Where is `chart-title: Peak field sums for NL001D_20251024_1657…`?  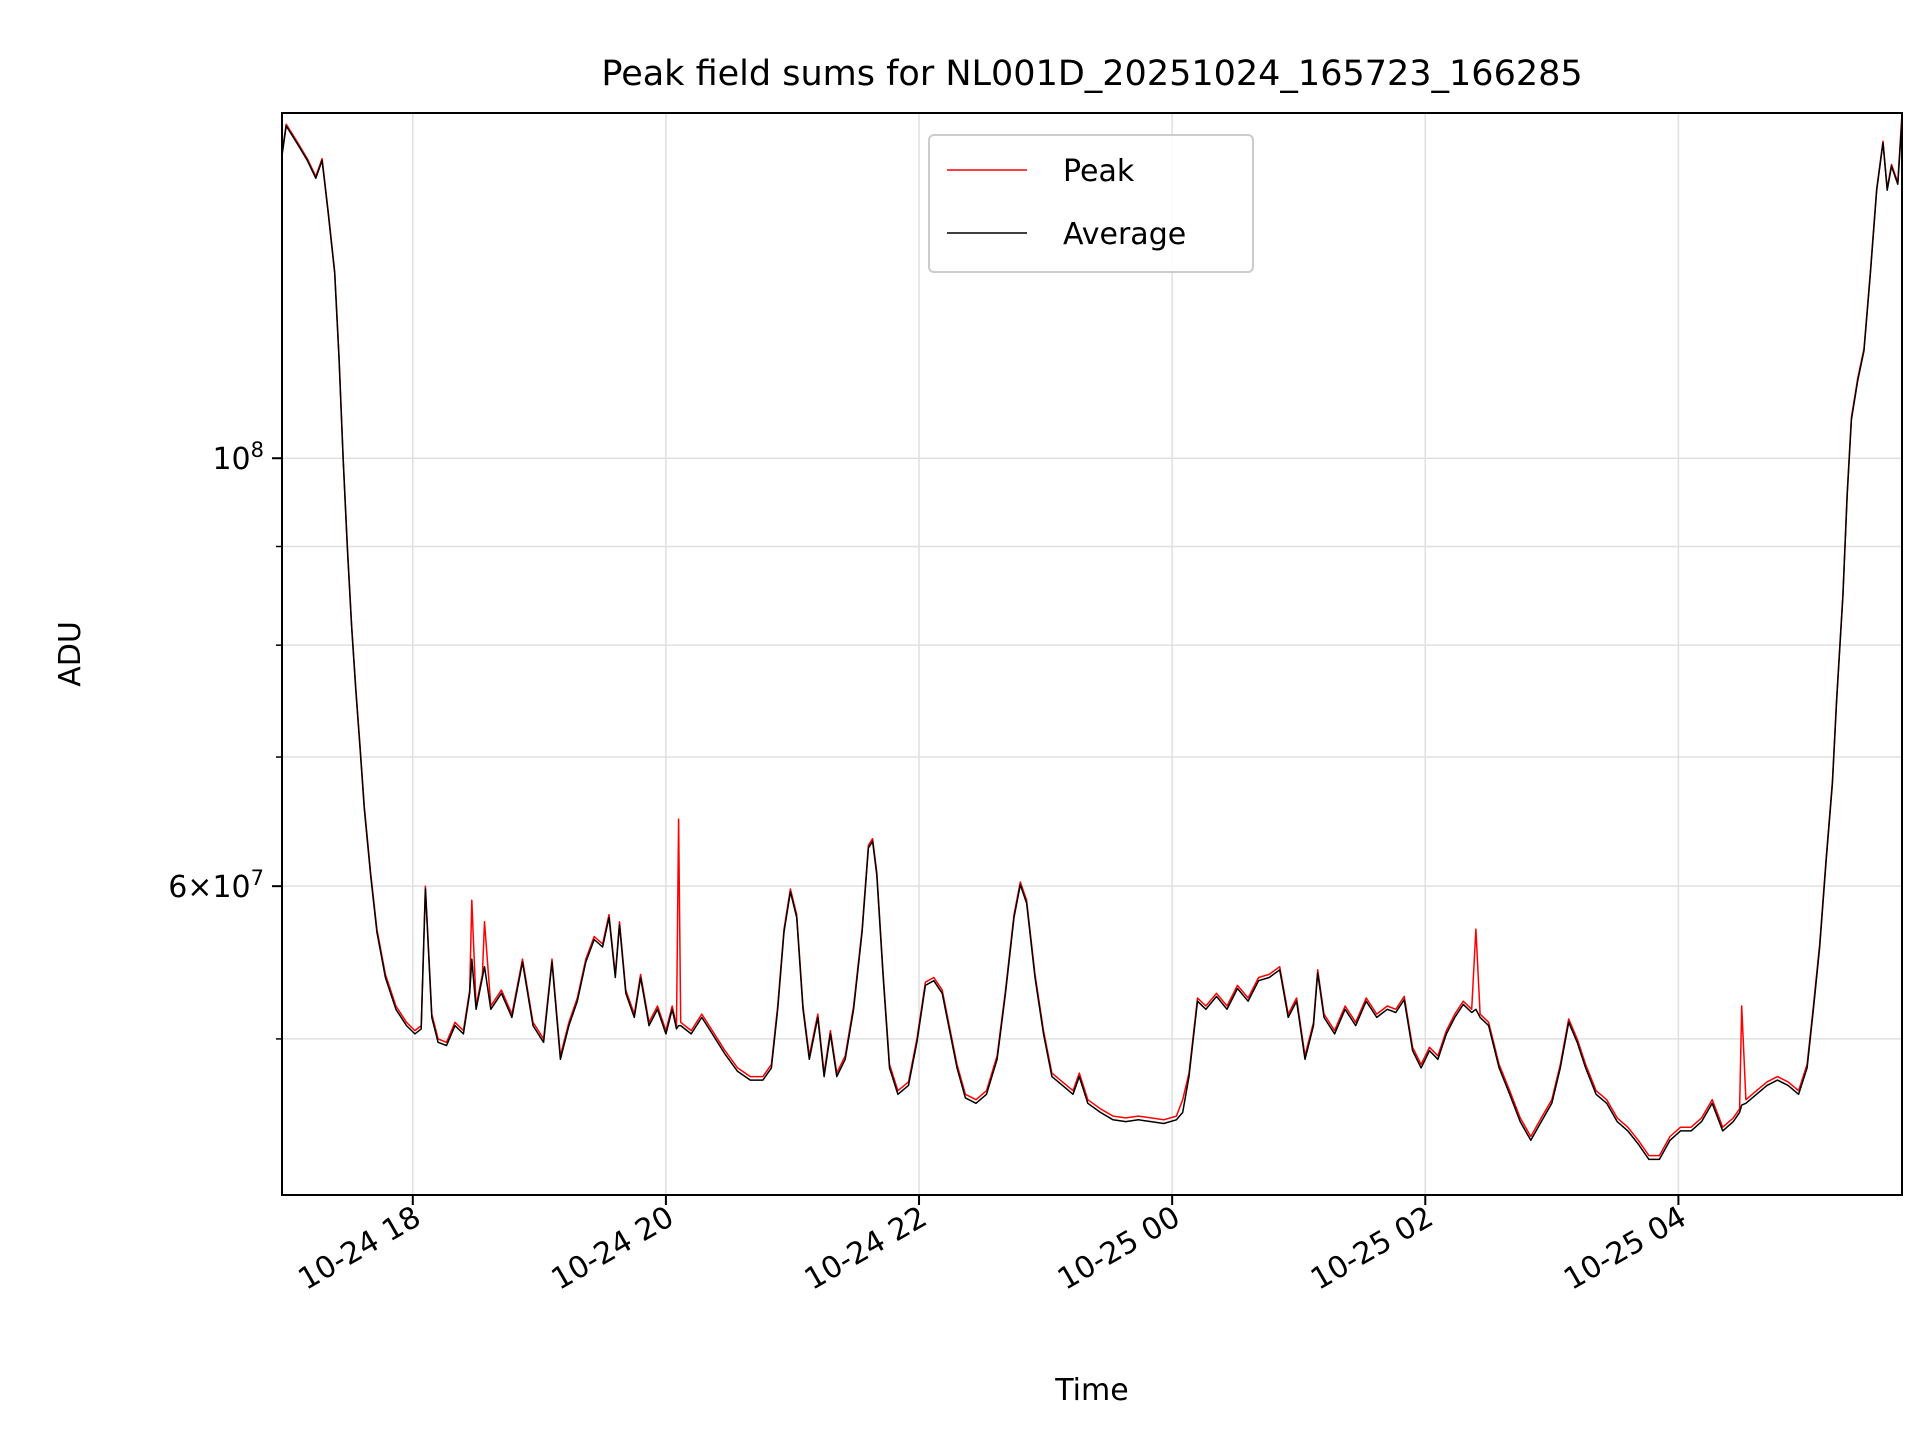 chart-title: Peak field sums for NL001D_20251024_1657… is located at coordinates (1091, 74).